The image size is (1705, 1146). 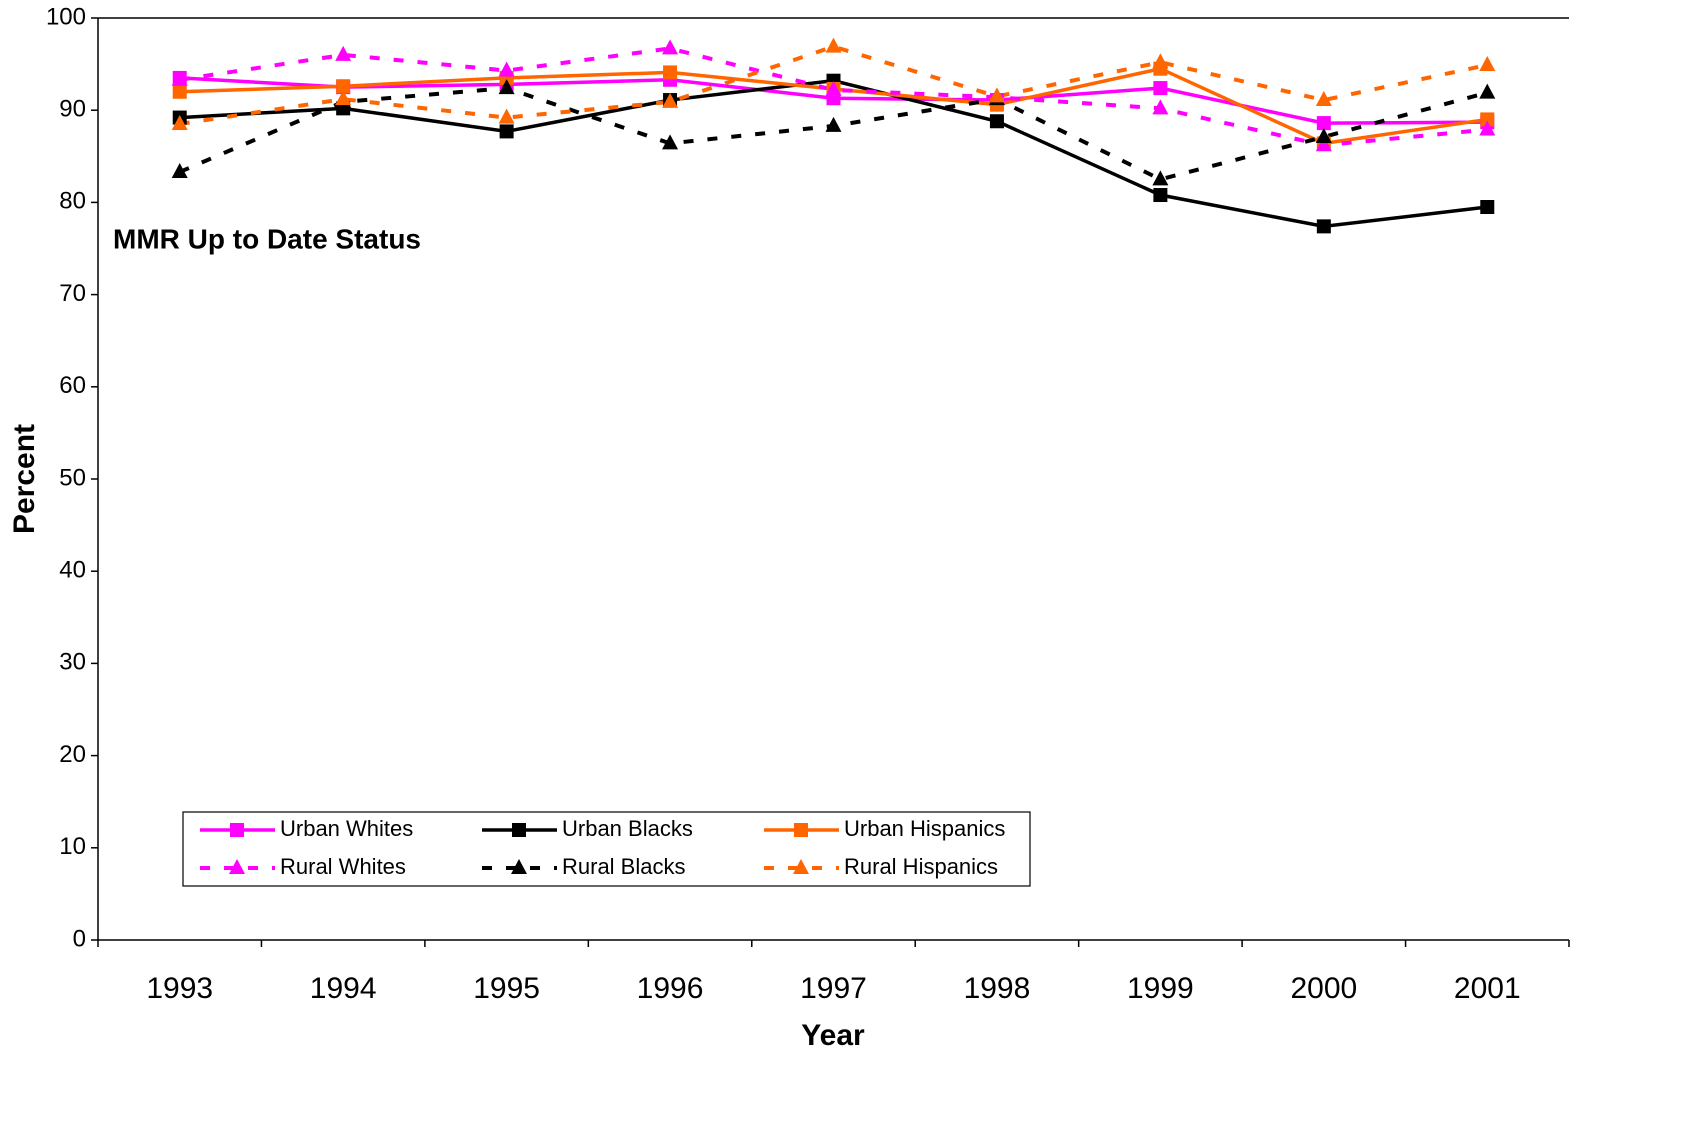 I want to click on x-tick-label: 1999, so click(x=1160, y=988).